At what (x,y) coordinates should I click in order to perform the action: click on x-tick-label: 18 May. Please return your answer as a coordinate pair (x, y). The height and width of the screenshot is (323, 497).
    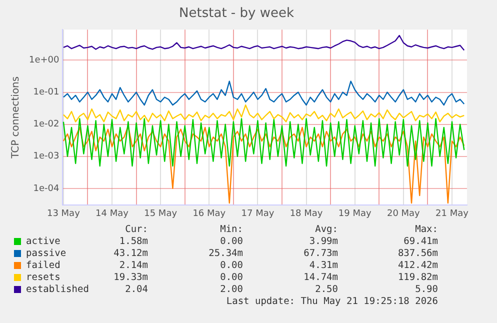
    Looking at the image, I should click on (307, 213).